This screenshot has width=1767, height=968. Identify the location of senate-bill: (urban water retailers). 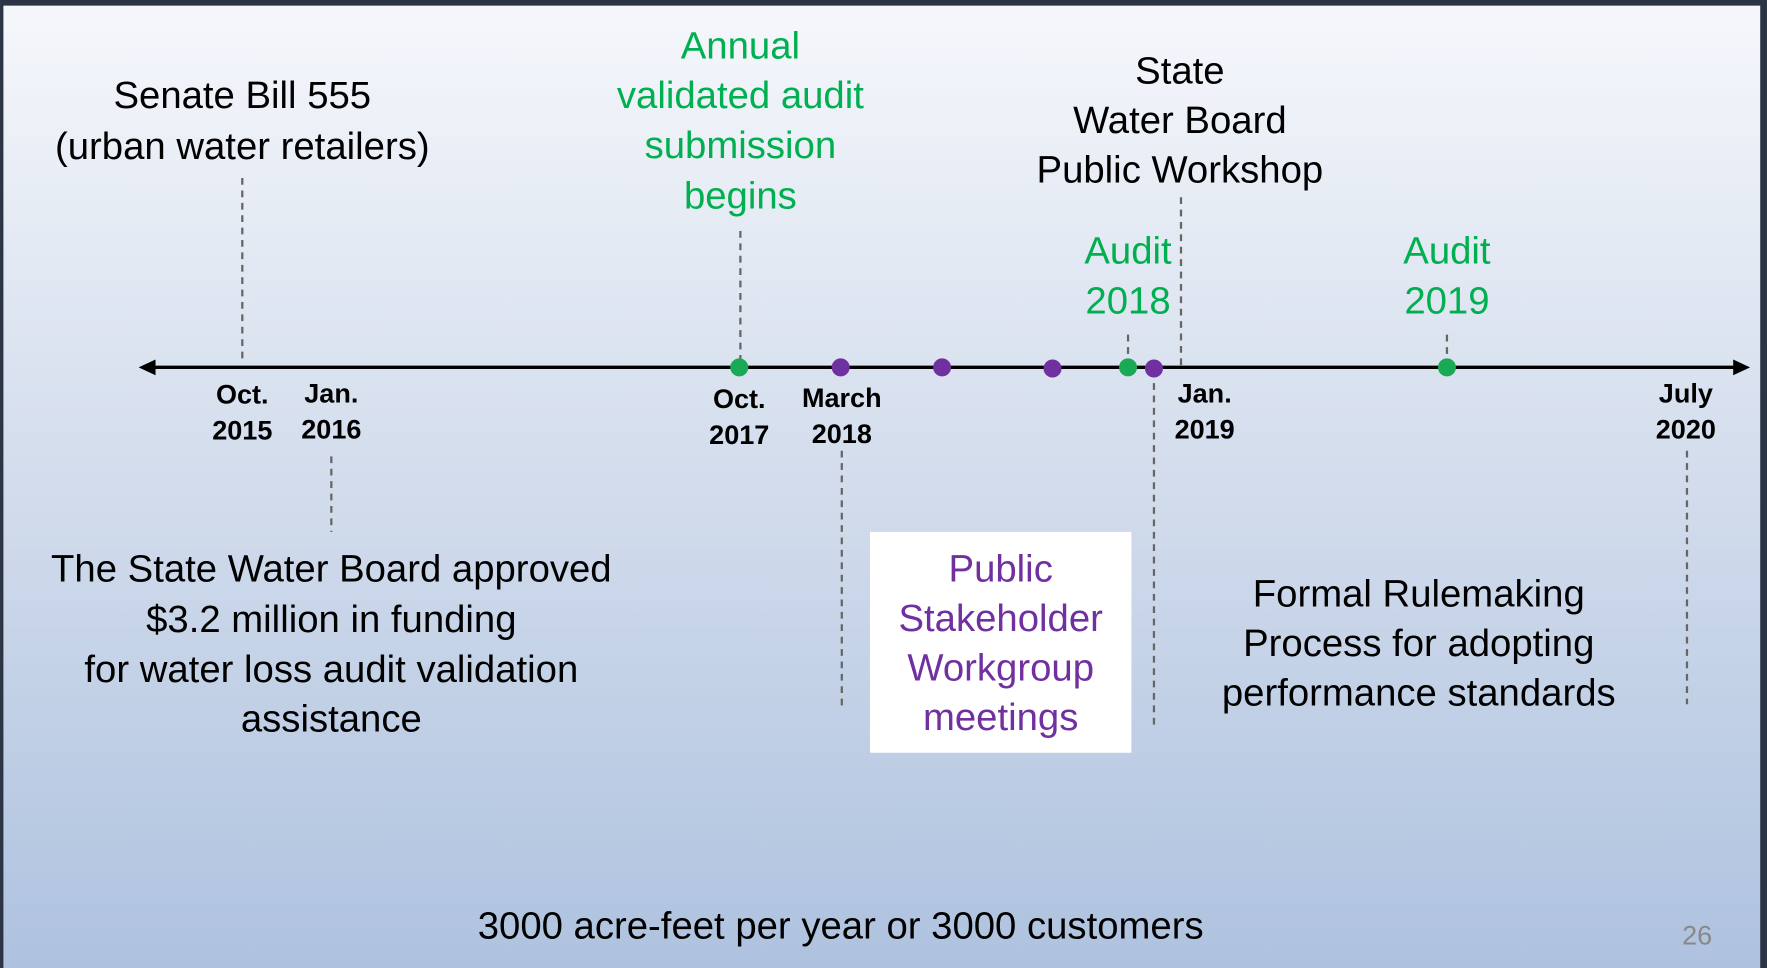
(242, 146).